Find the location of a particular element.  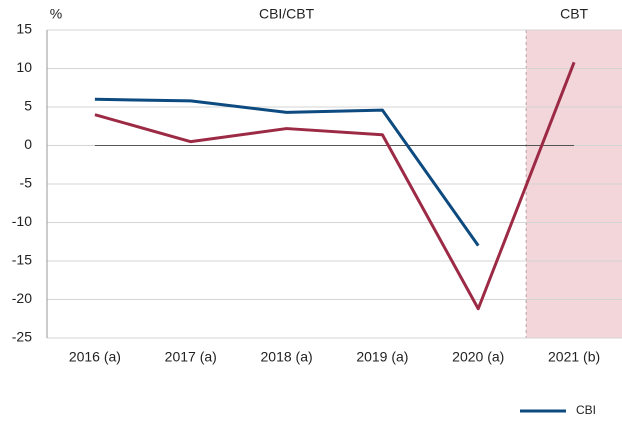

y-tick-label: -10 is located at coordinates (22, 221).